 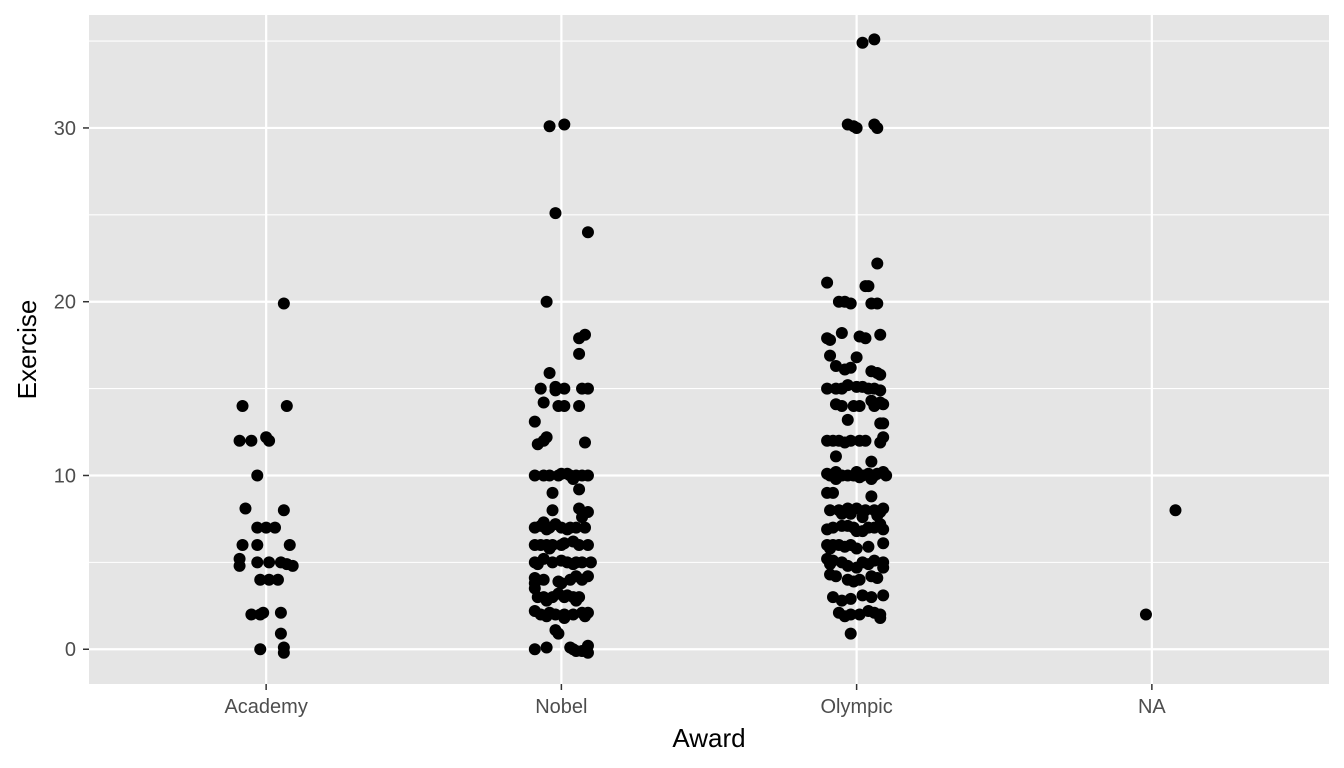 What do you see at coordinates (65, 129) in the screenshot?
I see `y-tick-label: 30` at bounding box center [65, 129].